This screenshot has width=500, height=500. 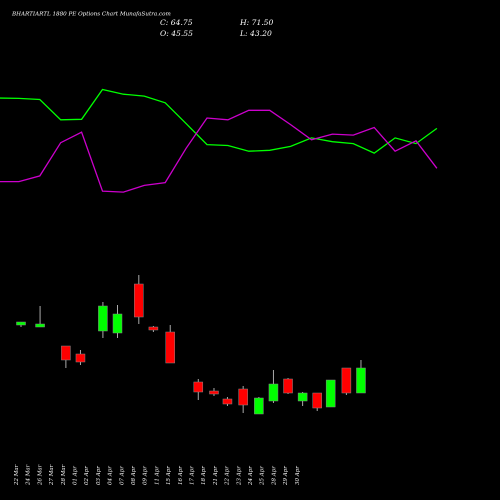 What do you see at coordinates (29, 475) in the screenshot?
I see `x-tick-label: 24 Mar` at bounding box center [29, 475].